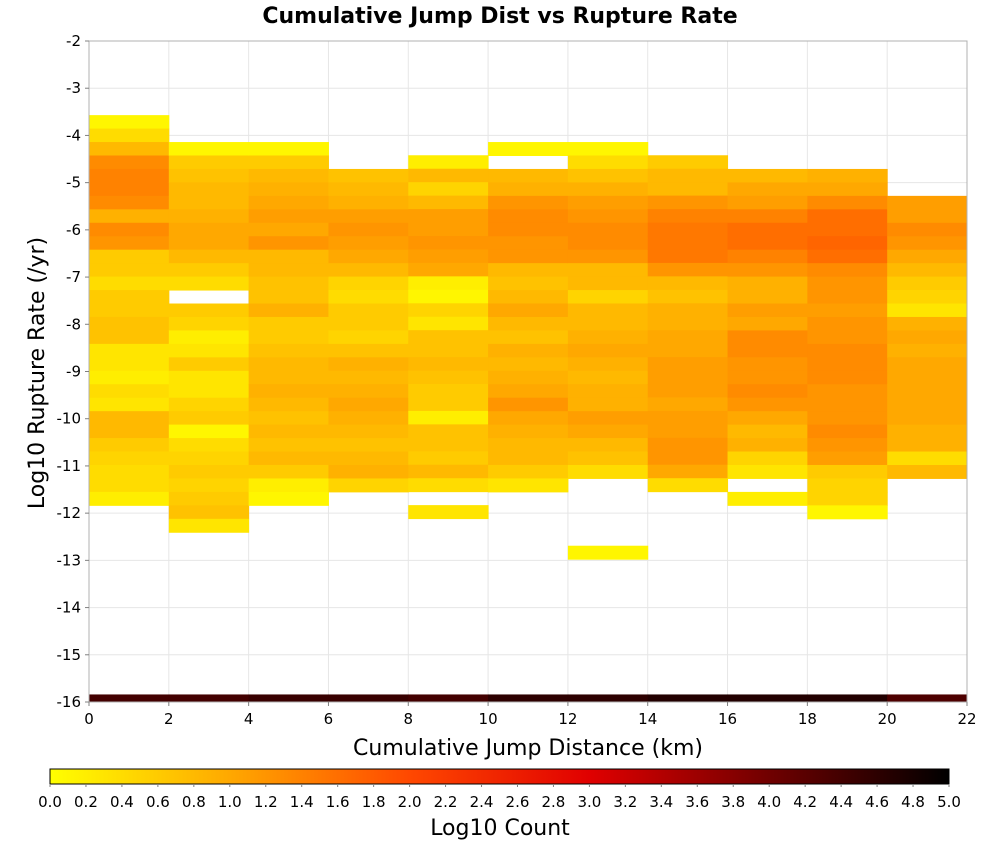  I want to click on colorbar-tick-label: 3.8, so click(733, 802).